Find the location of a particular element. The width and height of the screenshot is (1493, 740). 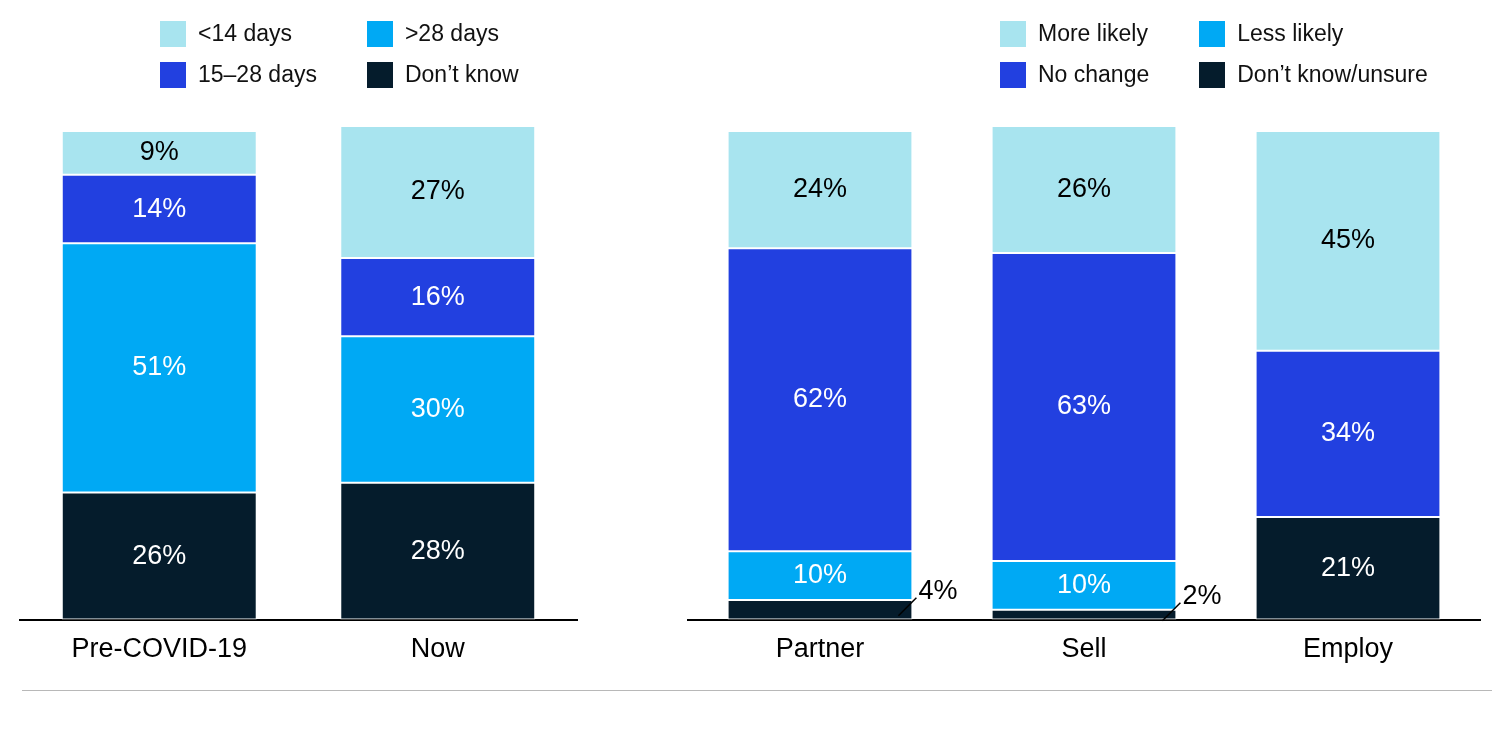

legend-label: No change is located at coordinates (1093, 74).